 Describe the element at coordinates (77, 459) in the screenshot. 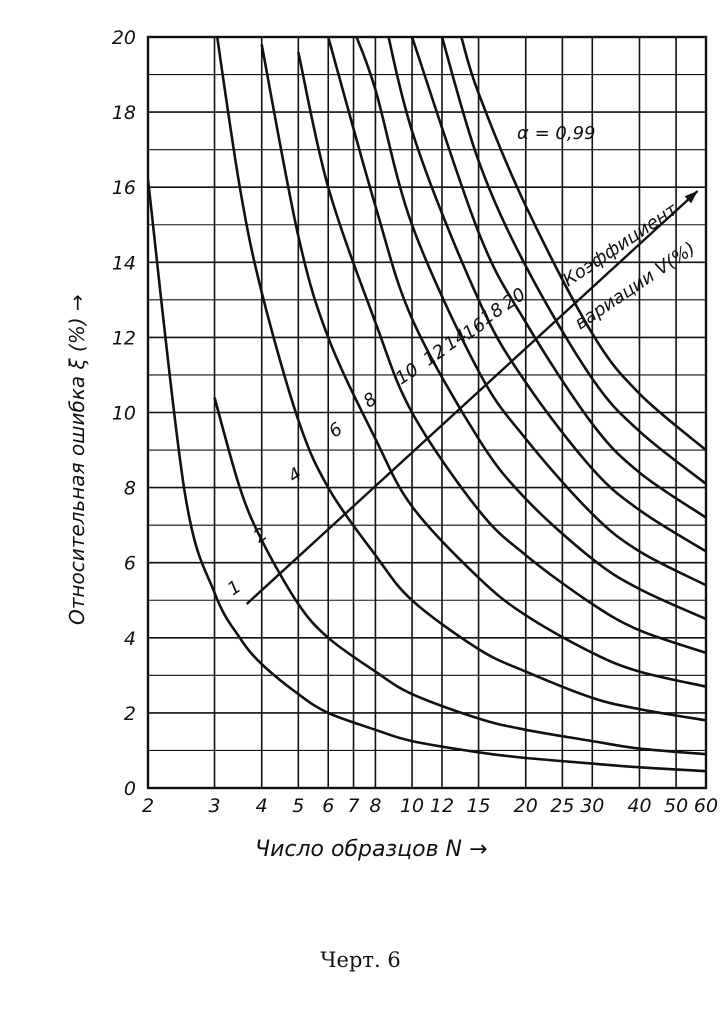

I see `y-axis-title: Относительная ошибка ξ (%) →` at that location.